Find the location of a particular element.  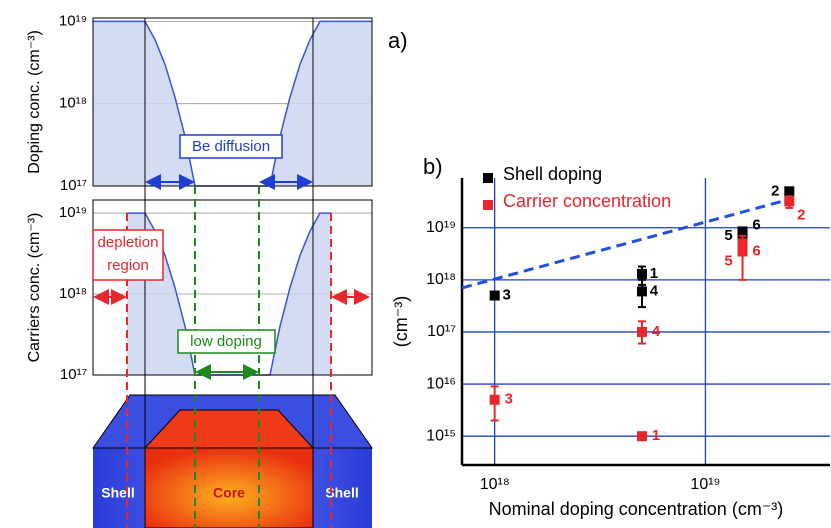

y-axis-label: Doping conc. (cm⁻³) is located at coordinates (34, 102).